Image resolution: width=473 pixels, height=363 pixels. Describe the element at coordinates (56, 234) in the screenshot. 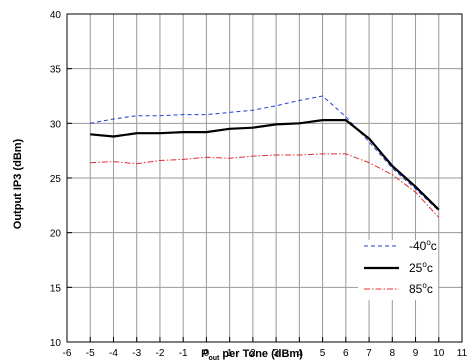

I see `y-tick-label: 20` at that location.